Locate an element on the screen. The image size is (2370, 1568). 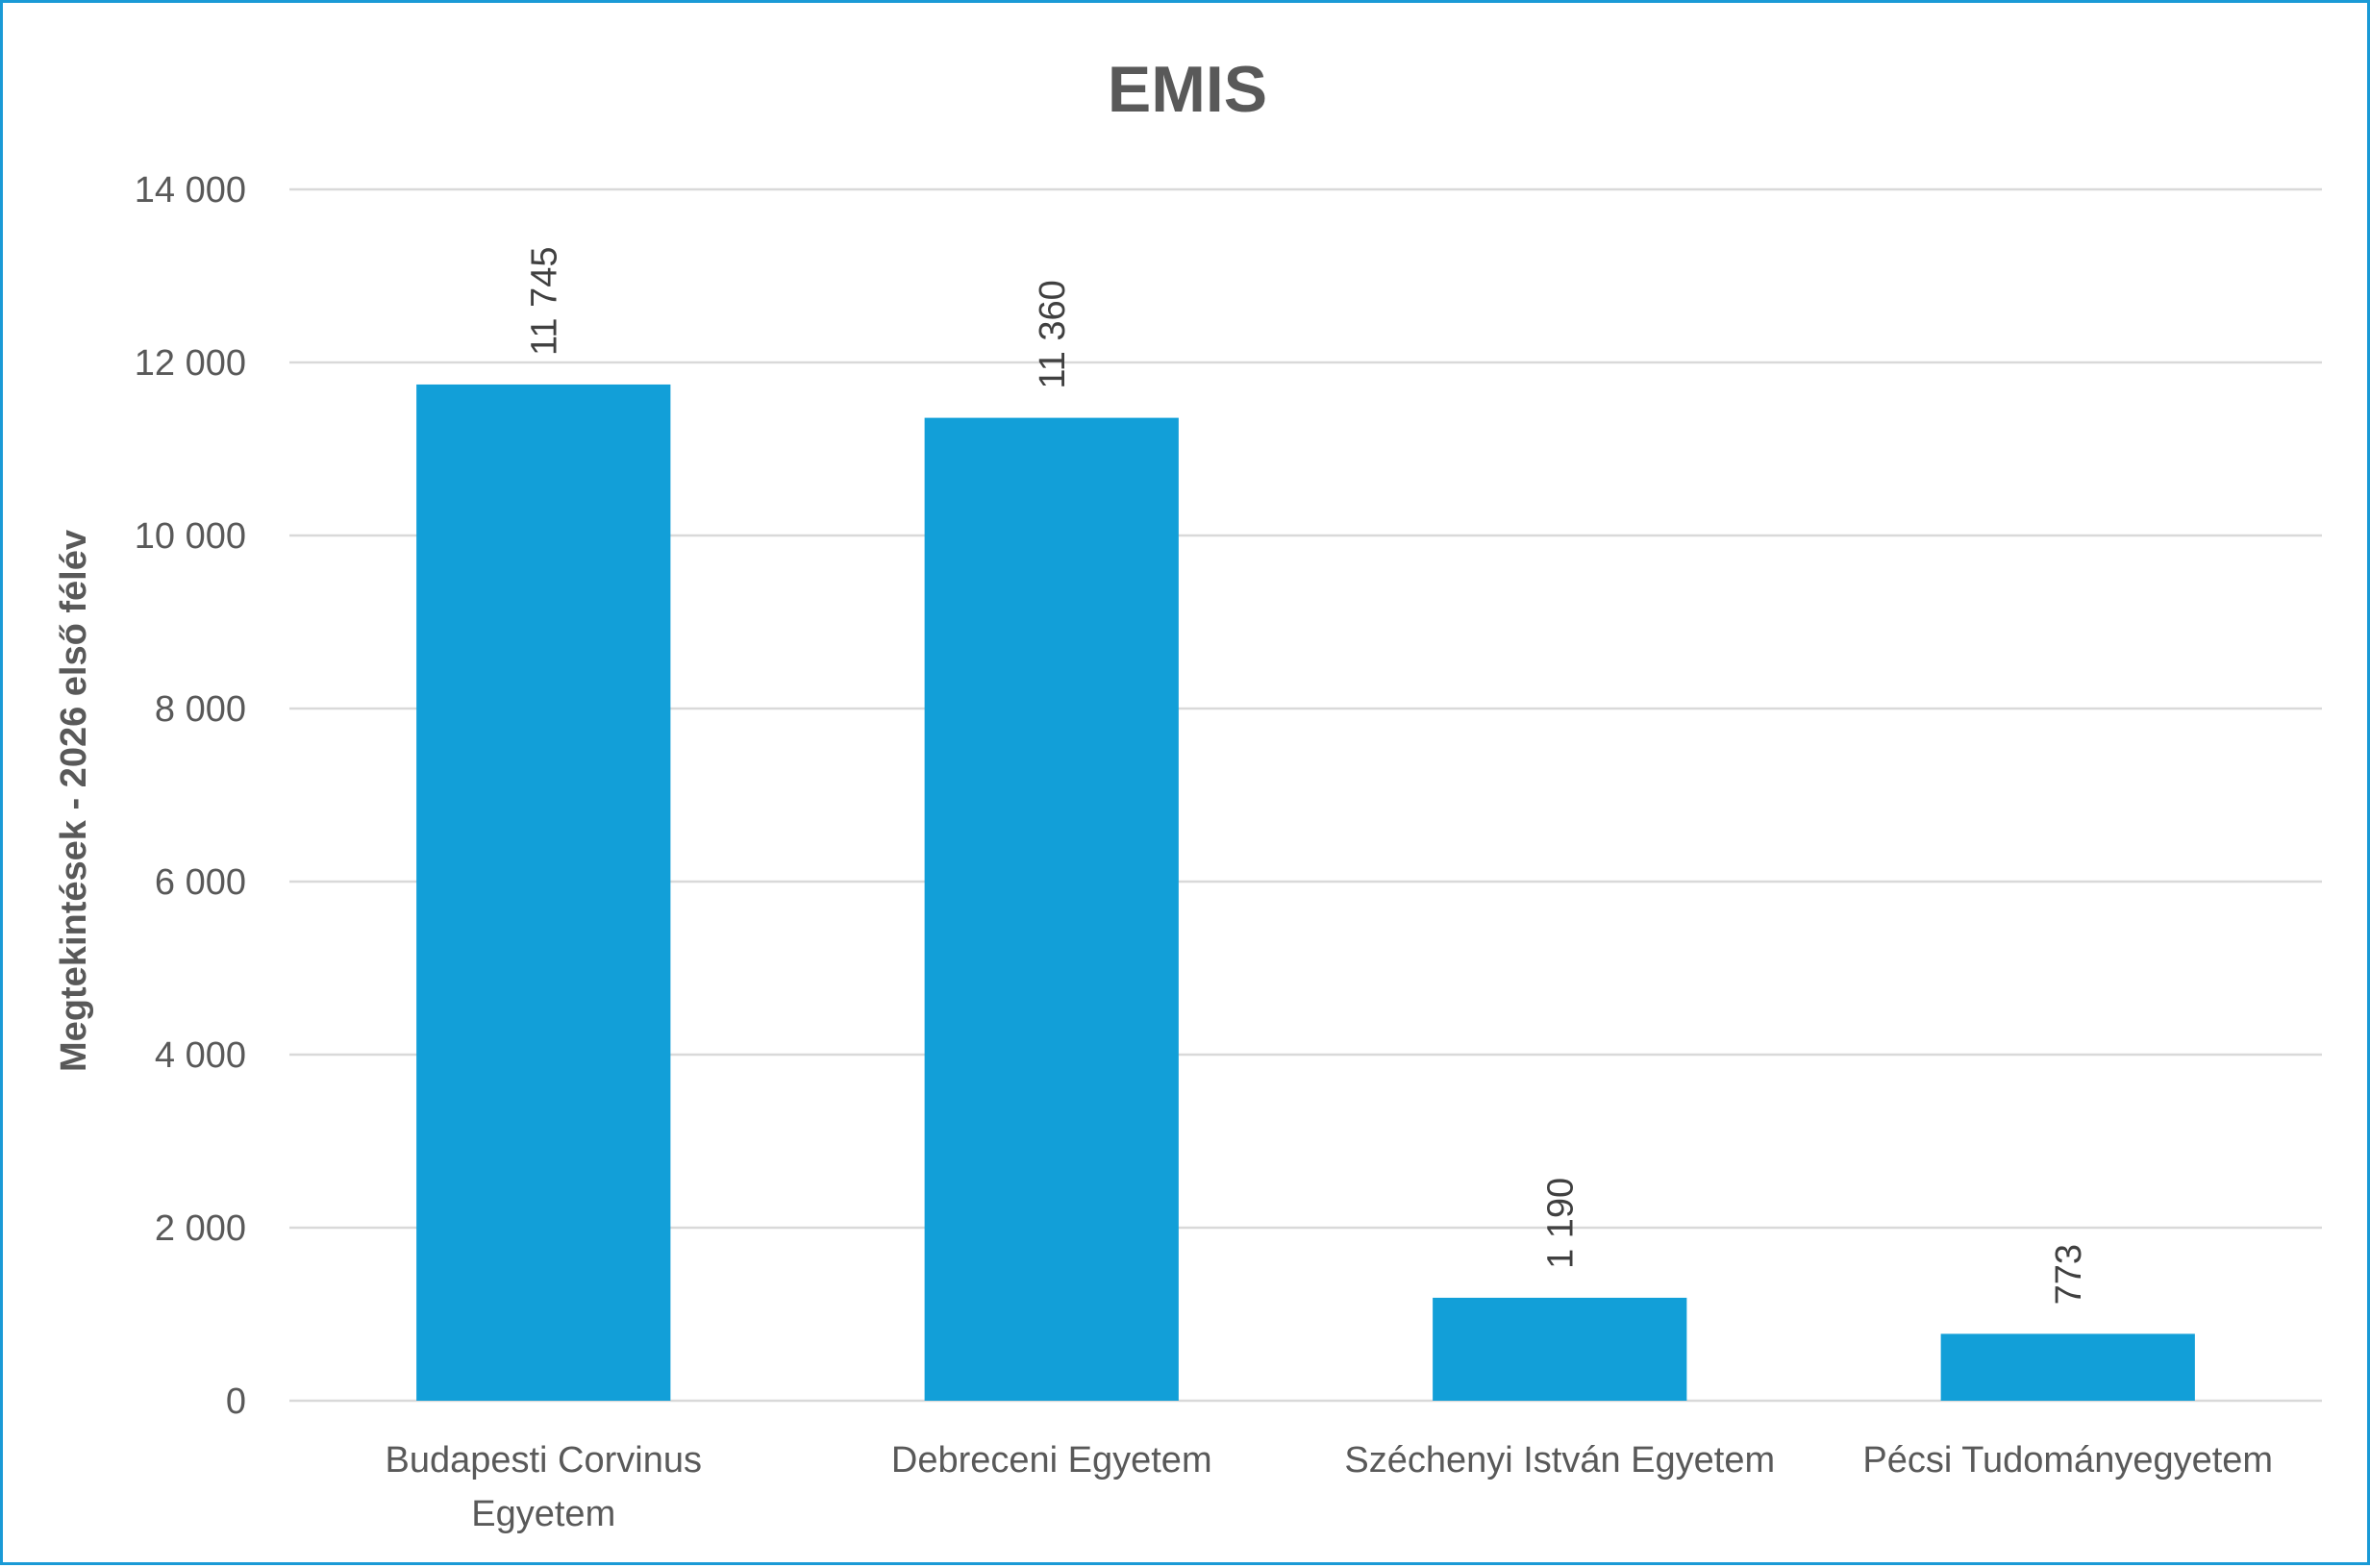
y-axis-ticks: 0 2 000 4 000 6 000 8 000 10 000 12 000 14 000 is located at coordinates (190, 796).